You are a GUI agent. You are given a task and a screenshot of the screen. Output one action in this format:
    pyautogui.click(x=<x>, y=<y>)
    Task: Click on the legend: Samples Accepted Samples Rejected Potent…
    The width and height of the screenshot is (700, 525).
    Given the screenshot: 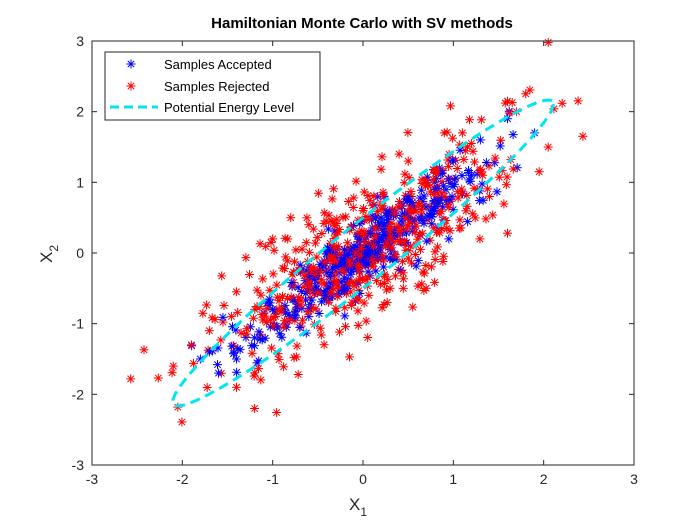 What is the action you would take?
    pyautogui.click(x=212, y=86)
    